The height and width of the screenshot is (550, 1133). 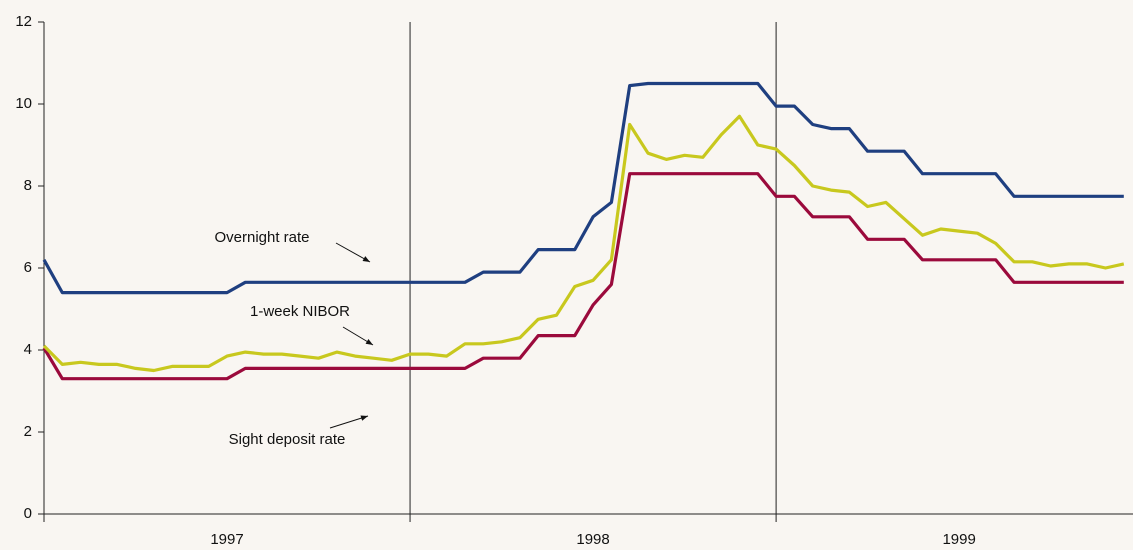 What do you see at coordinates (261, 237) in the screenshot?
I see `series-label: Overnight rate` at bounding box center [261, 237].